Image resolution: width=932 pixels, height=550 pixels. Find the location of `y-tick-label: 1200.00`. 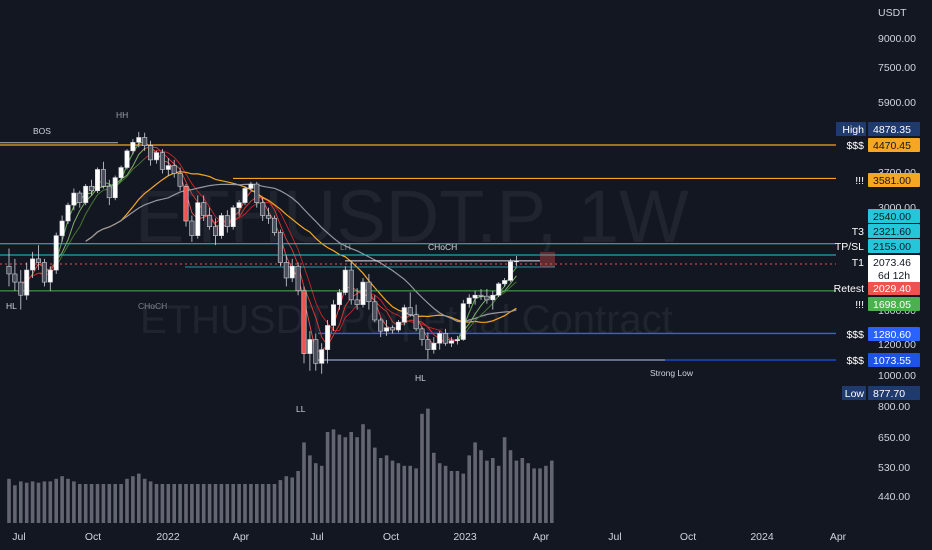

y-tick-label: 1200.00 is located at coordinates (897, 345).